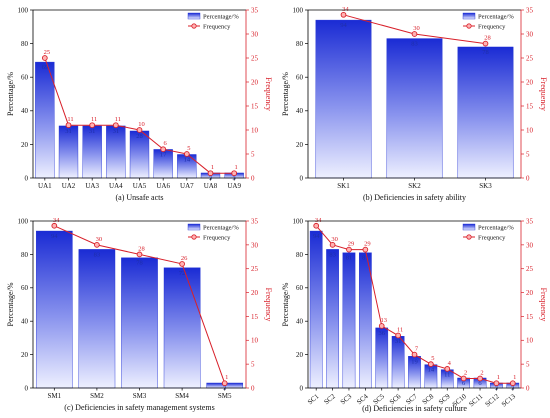 This screenshot has width=550, height=418. What do you see at coordinates (414, 197) in the screenshot?
I see `chart-caption: (b) Deficiencies in safety ability` at bounding box center [414, 197].